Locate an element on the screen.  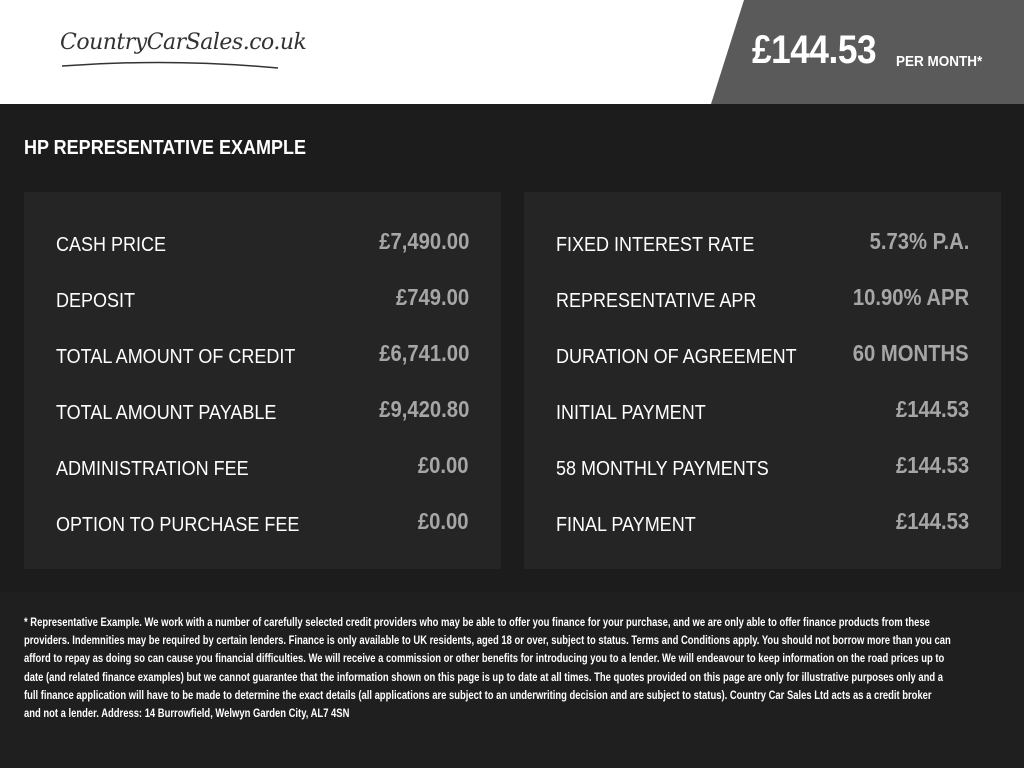
row-value: 60 MONTHS is located at coordinates (911, 353).